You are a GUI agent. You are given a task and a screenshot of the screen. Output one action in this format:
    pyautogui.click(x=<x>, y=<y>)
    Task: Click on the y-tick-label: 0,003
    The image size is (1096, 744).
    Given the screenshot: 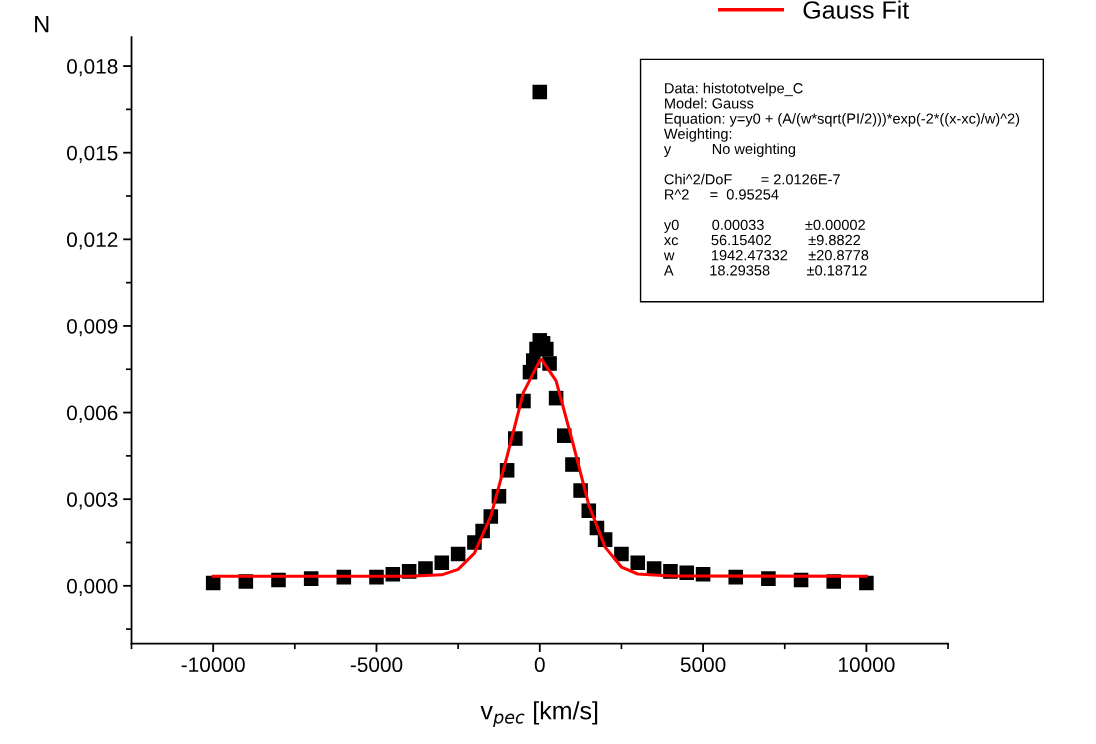 What is the action you would take?
    pyautogui.click(x=92, y=501)
    